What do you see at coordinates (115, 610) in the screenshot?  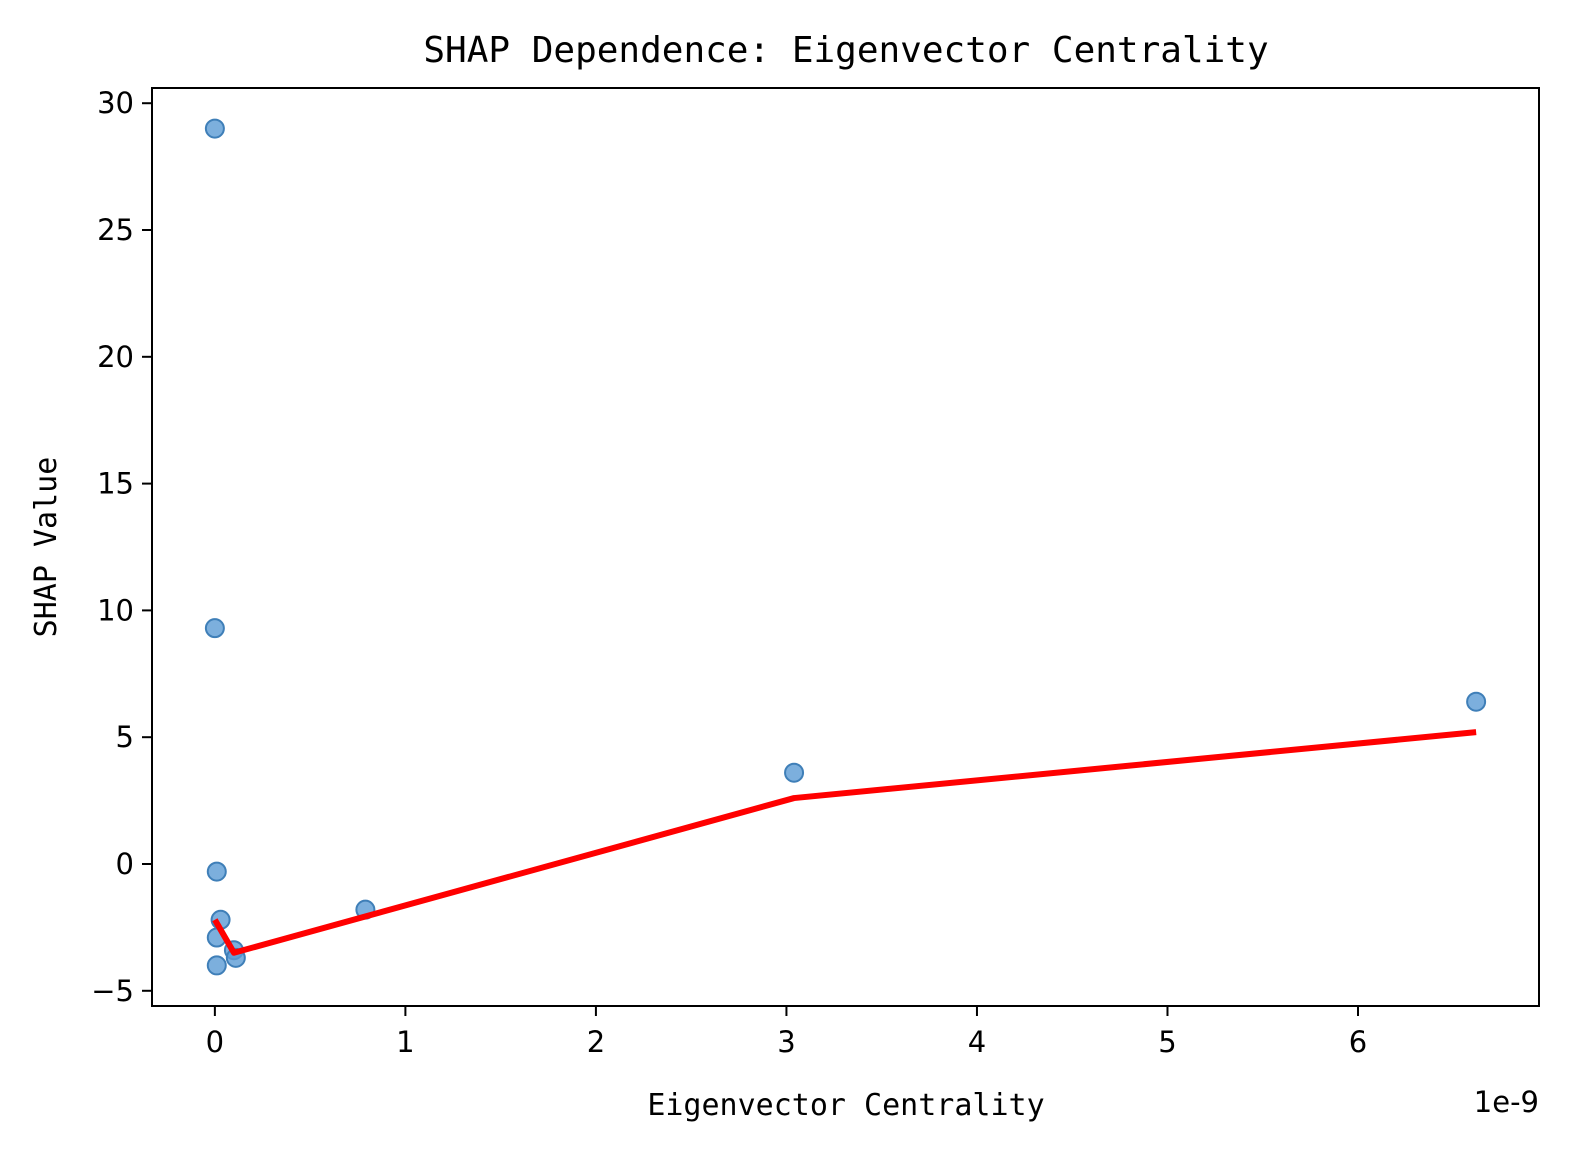 I see `y-tick-label-3: 10` at bounding box center [115, 610].